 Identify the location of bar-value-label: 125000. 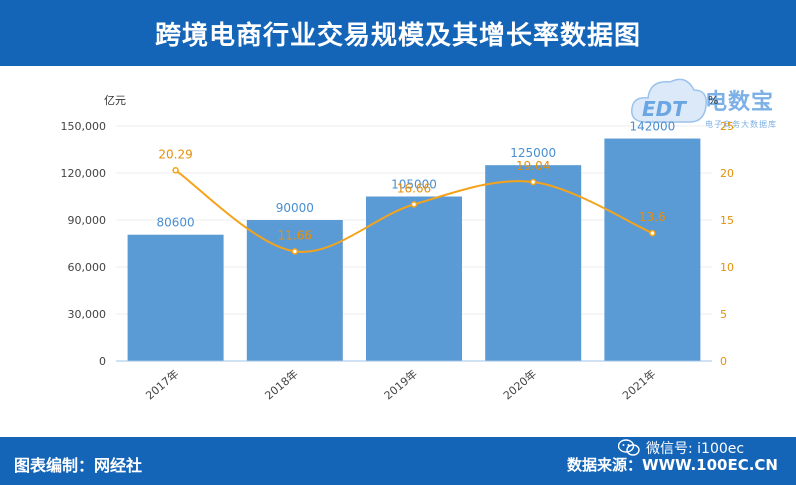
(533, 153).